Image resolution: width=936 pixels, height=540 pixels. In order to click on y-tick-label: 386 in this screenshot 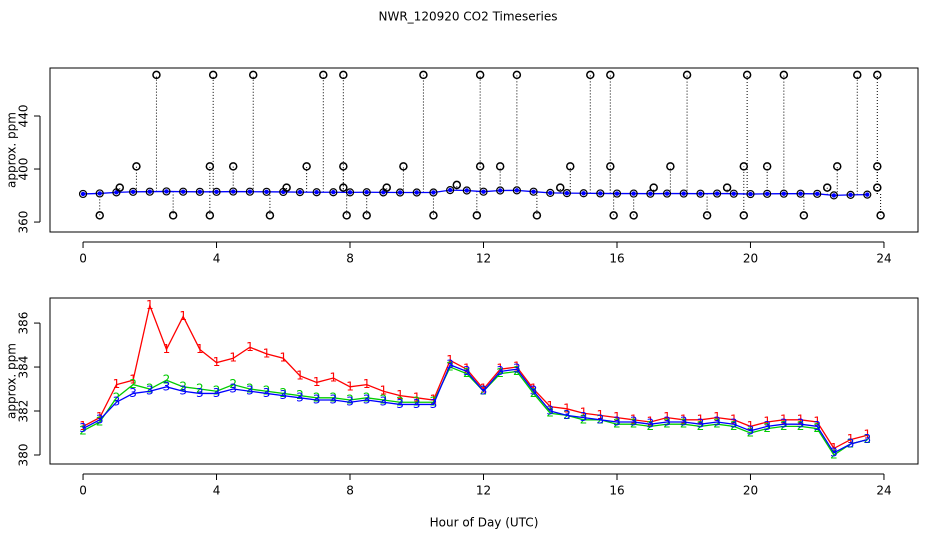, I will do `click(24, 323)`.